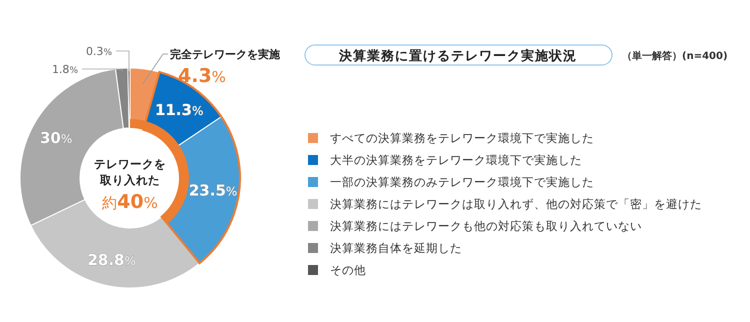 Image resolution: width=750 pixels, height=322 pixels. What do you see at coordinates (179, 109) in the screenshot?
I see `data-label: 11.3%` at bounding box center [179, 109].